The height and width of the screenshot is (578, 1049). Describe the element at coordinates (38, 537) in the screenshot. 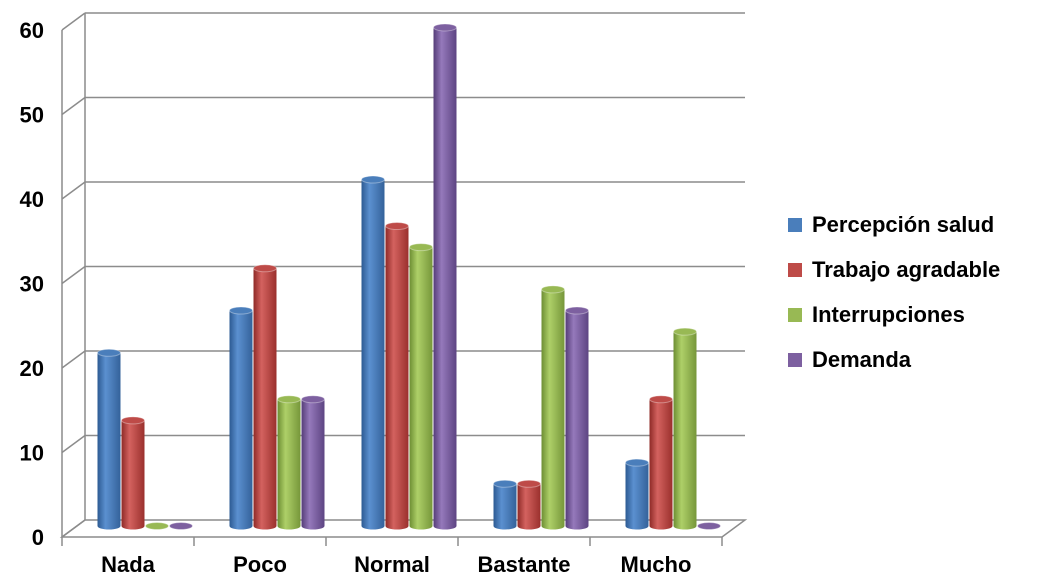

I see `y-tick-label: 0` at that location.